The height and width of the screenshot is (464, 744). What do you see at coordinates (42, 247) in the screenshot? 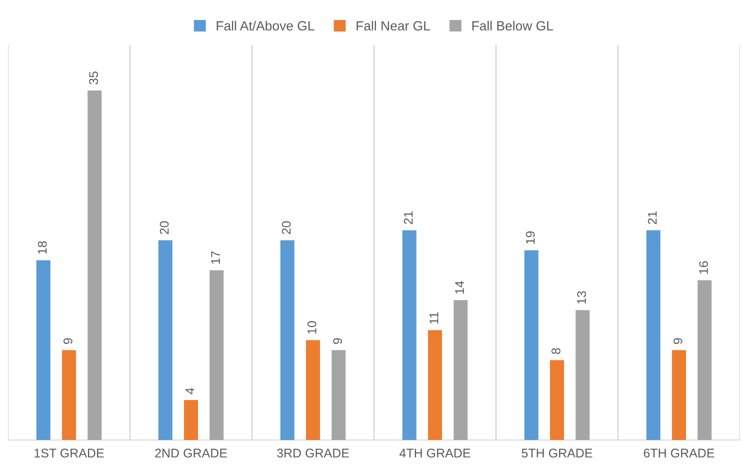
I see `data-label: 18` at bounding box center [42, 247].